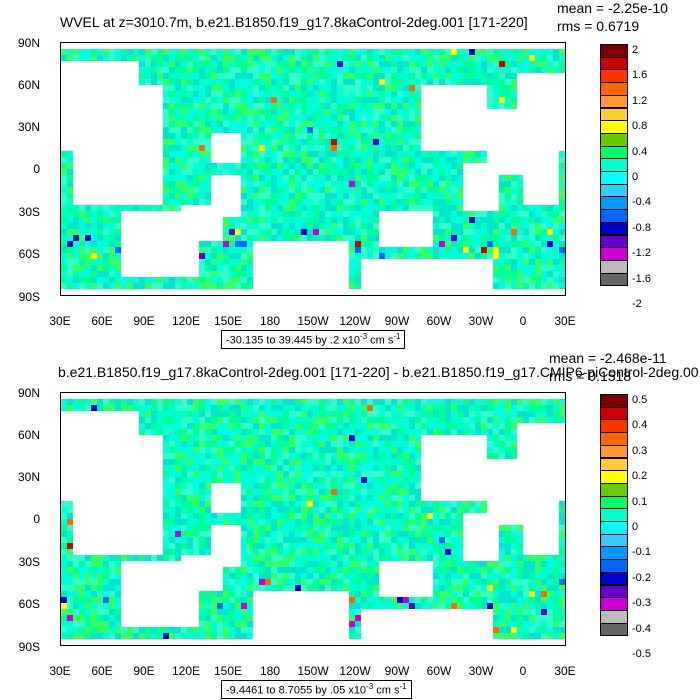 This screenshot has width=700, height=700. What do you see at coordinates (614, 228) in the screenshot?
I see `colorbar-swatch` at bounding box center [614, 228].